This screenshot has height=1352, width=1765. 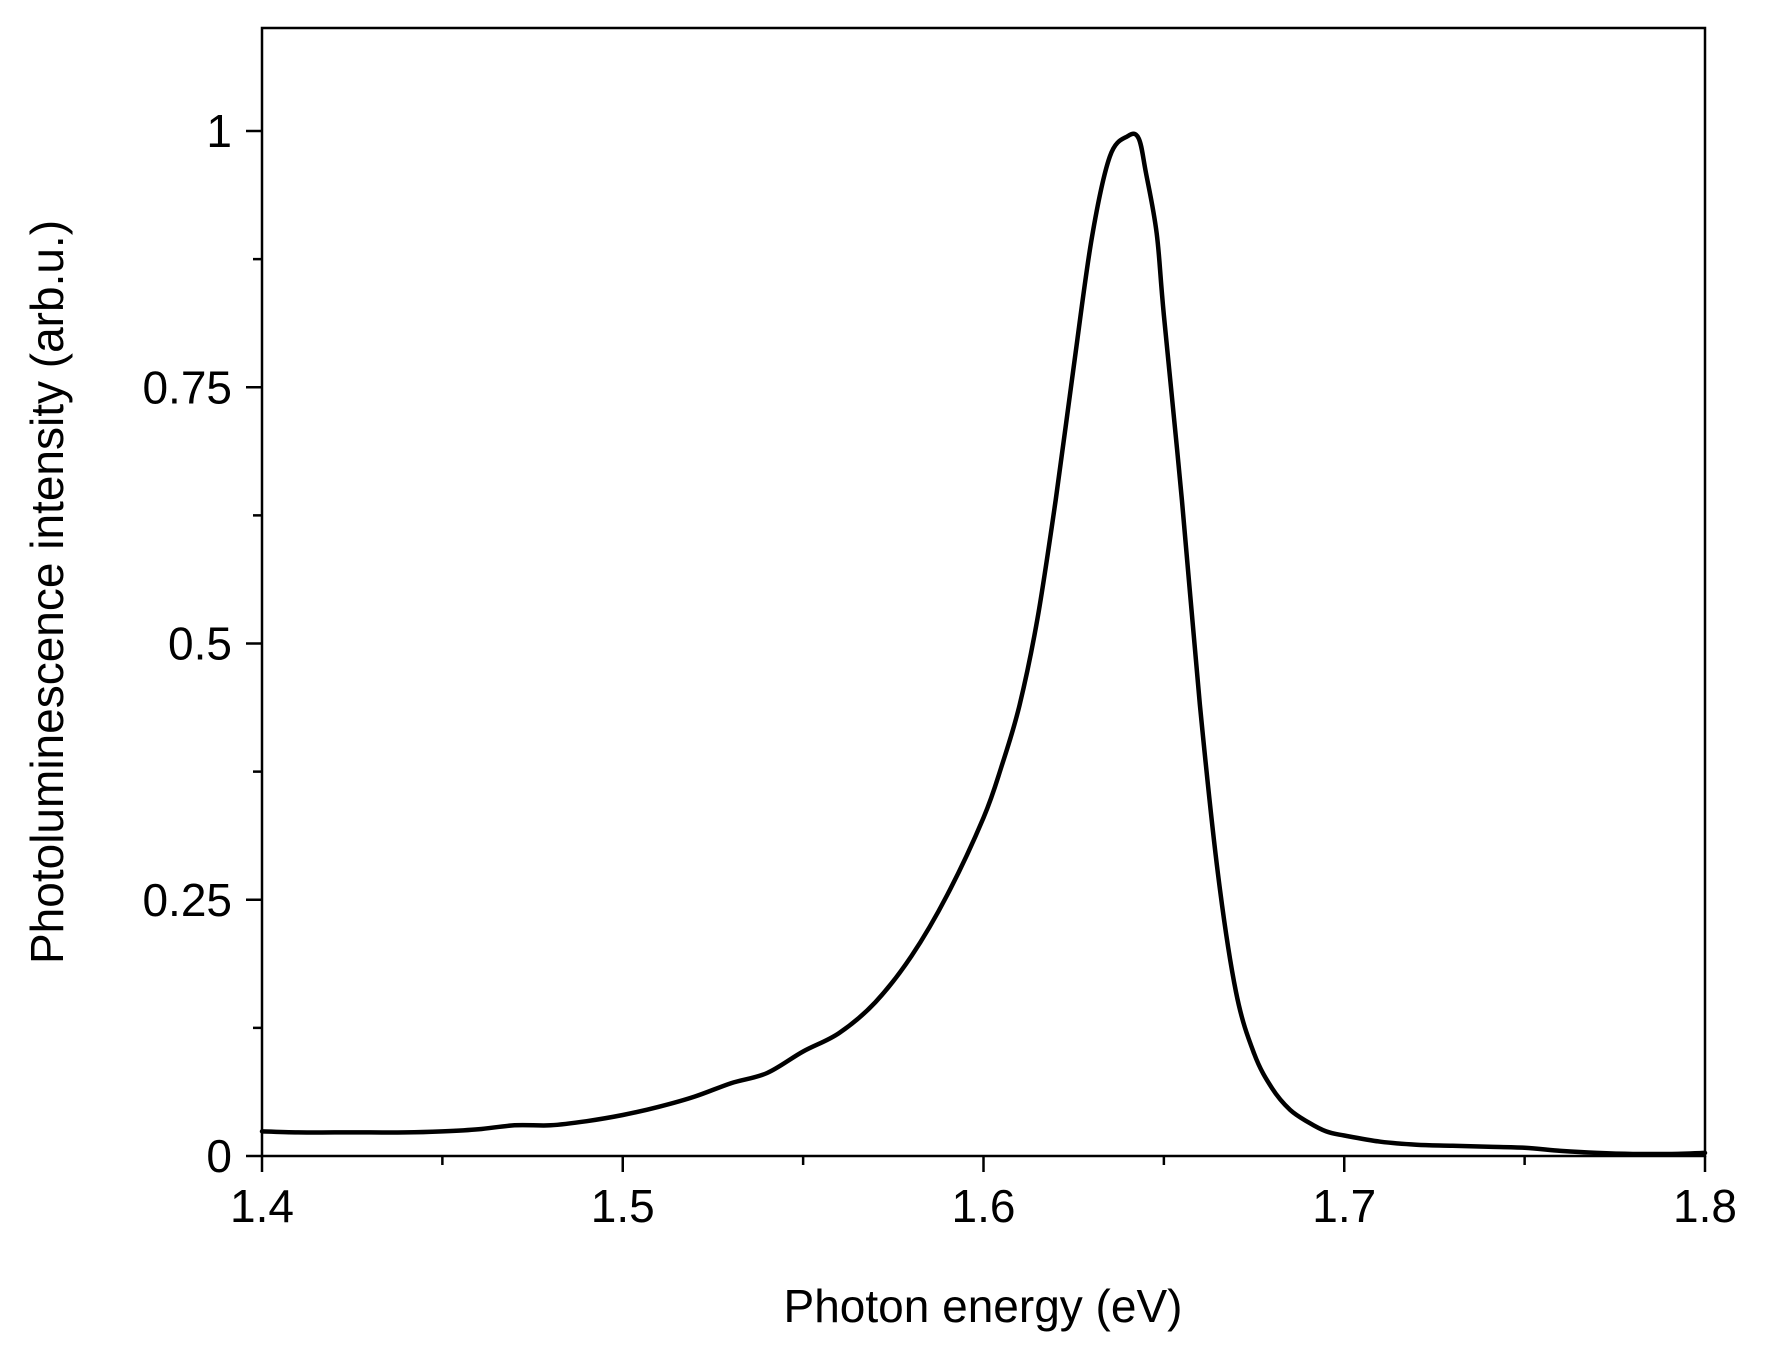 I want to click on x-tick-label: 1.6, so click(x=984, y=1206).